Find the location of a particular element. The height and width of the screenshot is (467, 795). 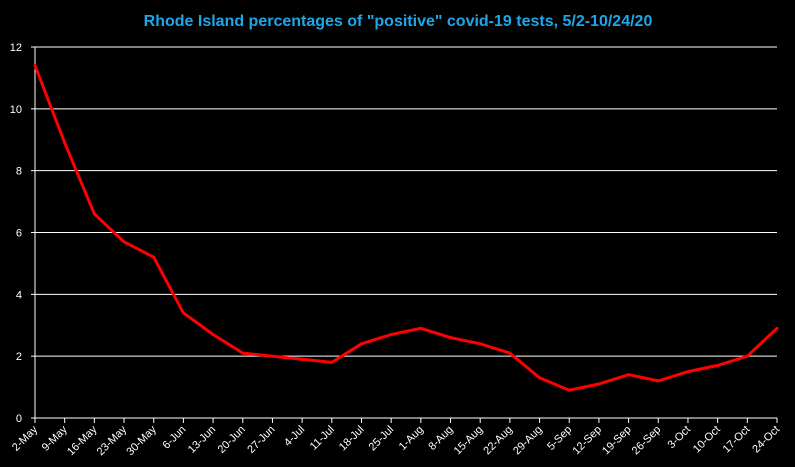

x-tick-label: 23-May is located at coordinates (112, 440).